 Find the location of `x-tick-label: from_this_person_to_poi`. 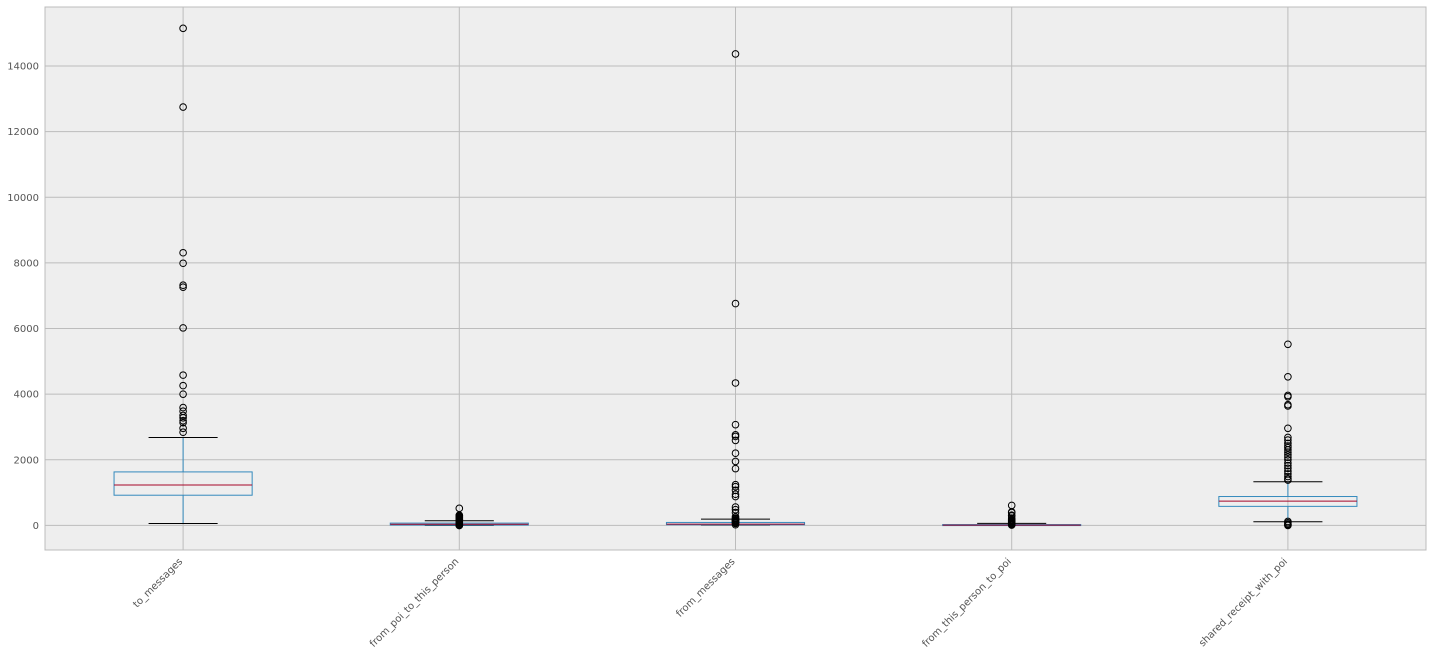

x-tick-label: from_this_person_to_poi is located at coordinates (966, 602).